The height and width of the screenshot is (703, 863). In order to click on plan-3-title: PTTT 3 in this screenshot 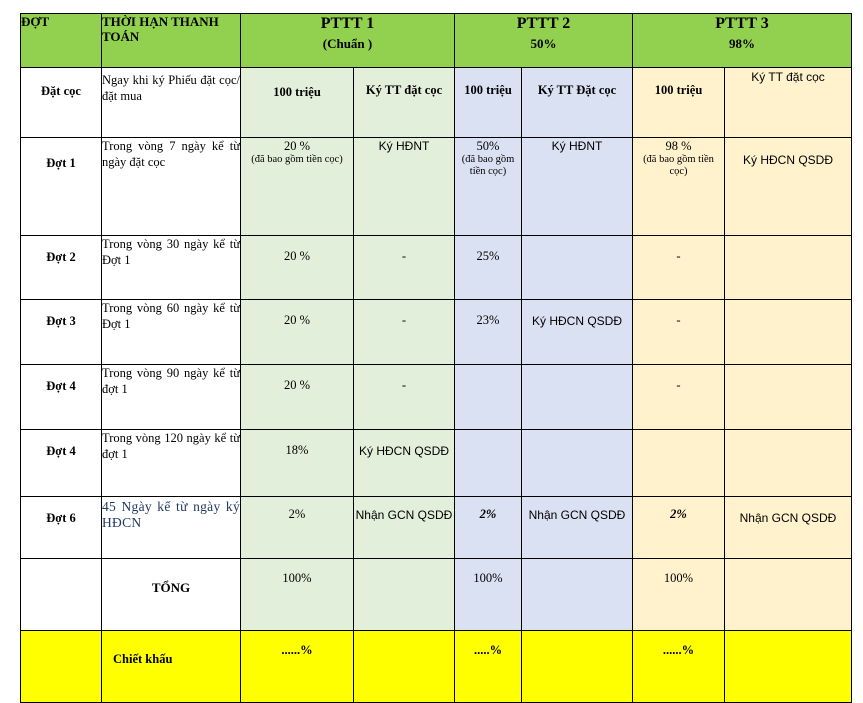, I will do `click(742, 23)`.